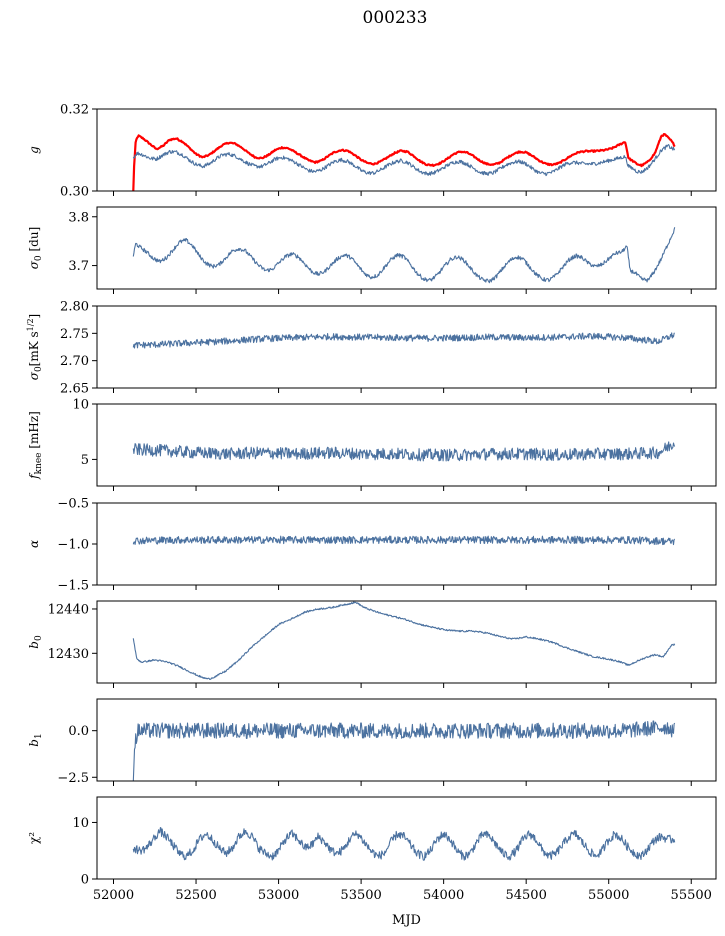 Image resolution: width=725 pixels, height=936 pixels. Describe the element at coordinates (395, 18) in the screenshot. I see `figure-title: 000233` at that location.